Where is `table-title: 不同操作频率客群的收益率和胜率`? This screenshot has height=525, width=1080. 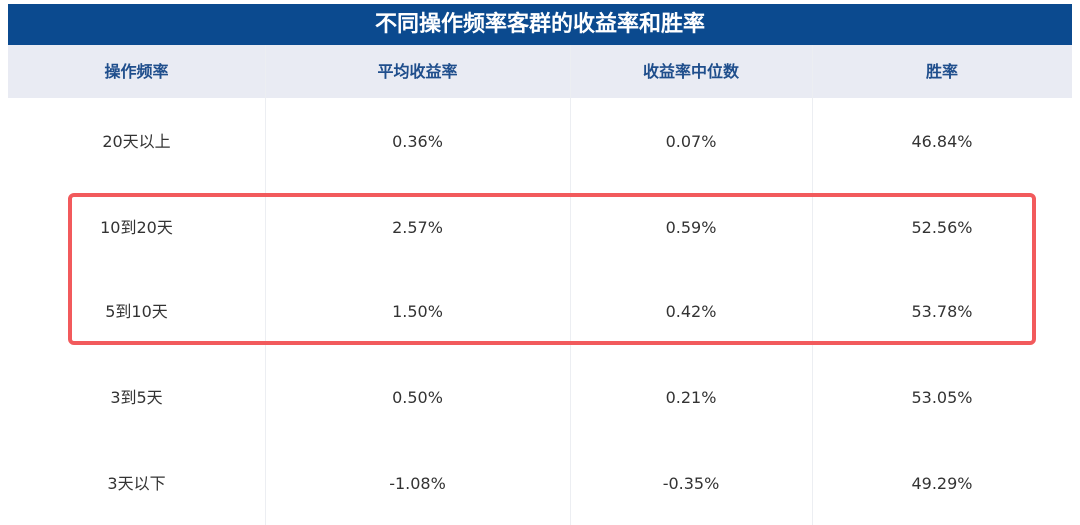
table-title: 不同操作频率客群的收益率和胜率 is located at coordinates (540, 24).